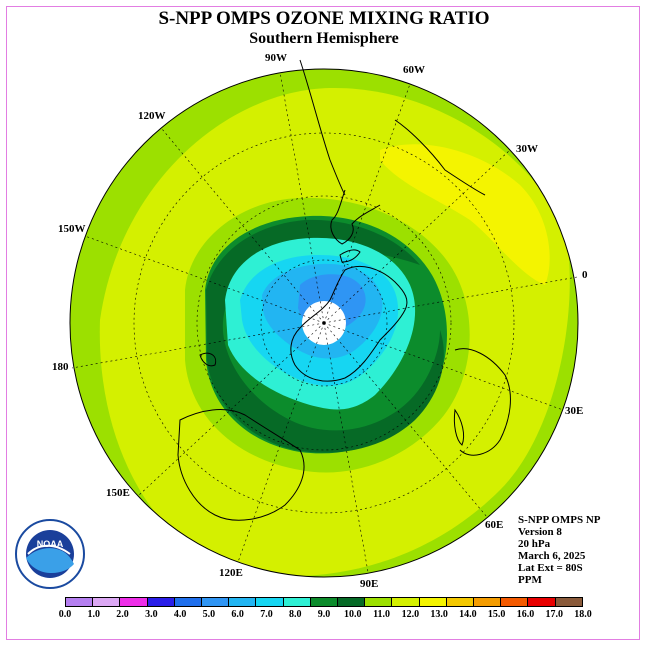 The width and height of the screenshot is (648, 648). What do you see at coordinates (209, 614) in the screenshot?
I see `colorbar-tick-label: 5.0` at bounding box center [209, 614].